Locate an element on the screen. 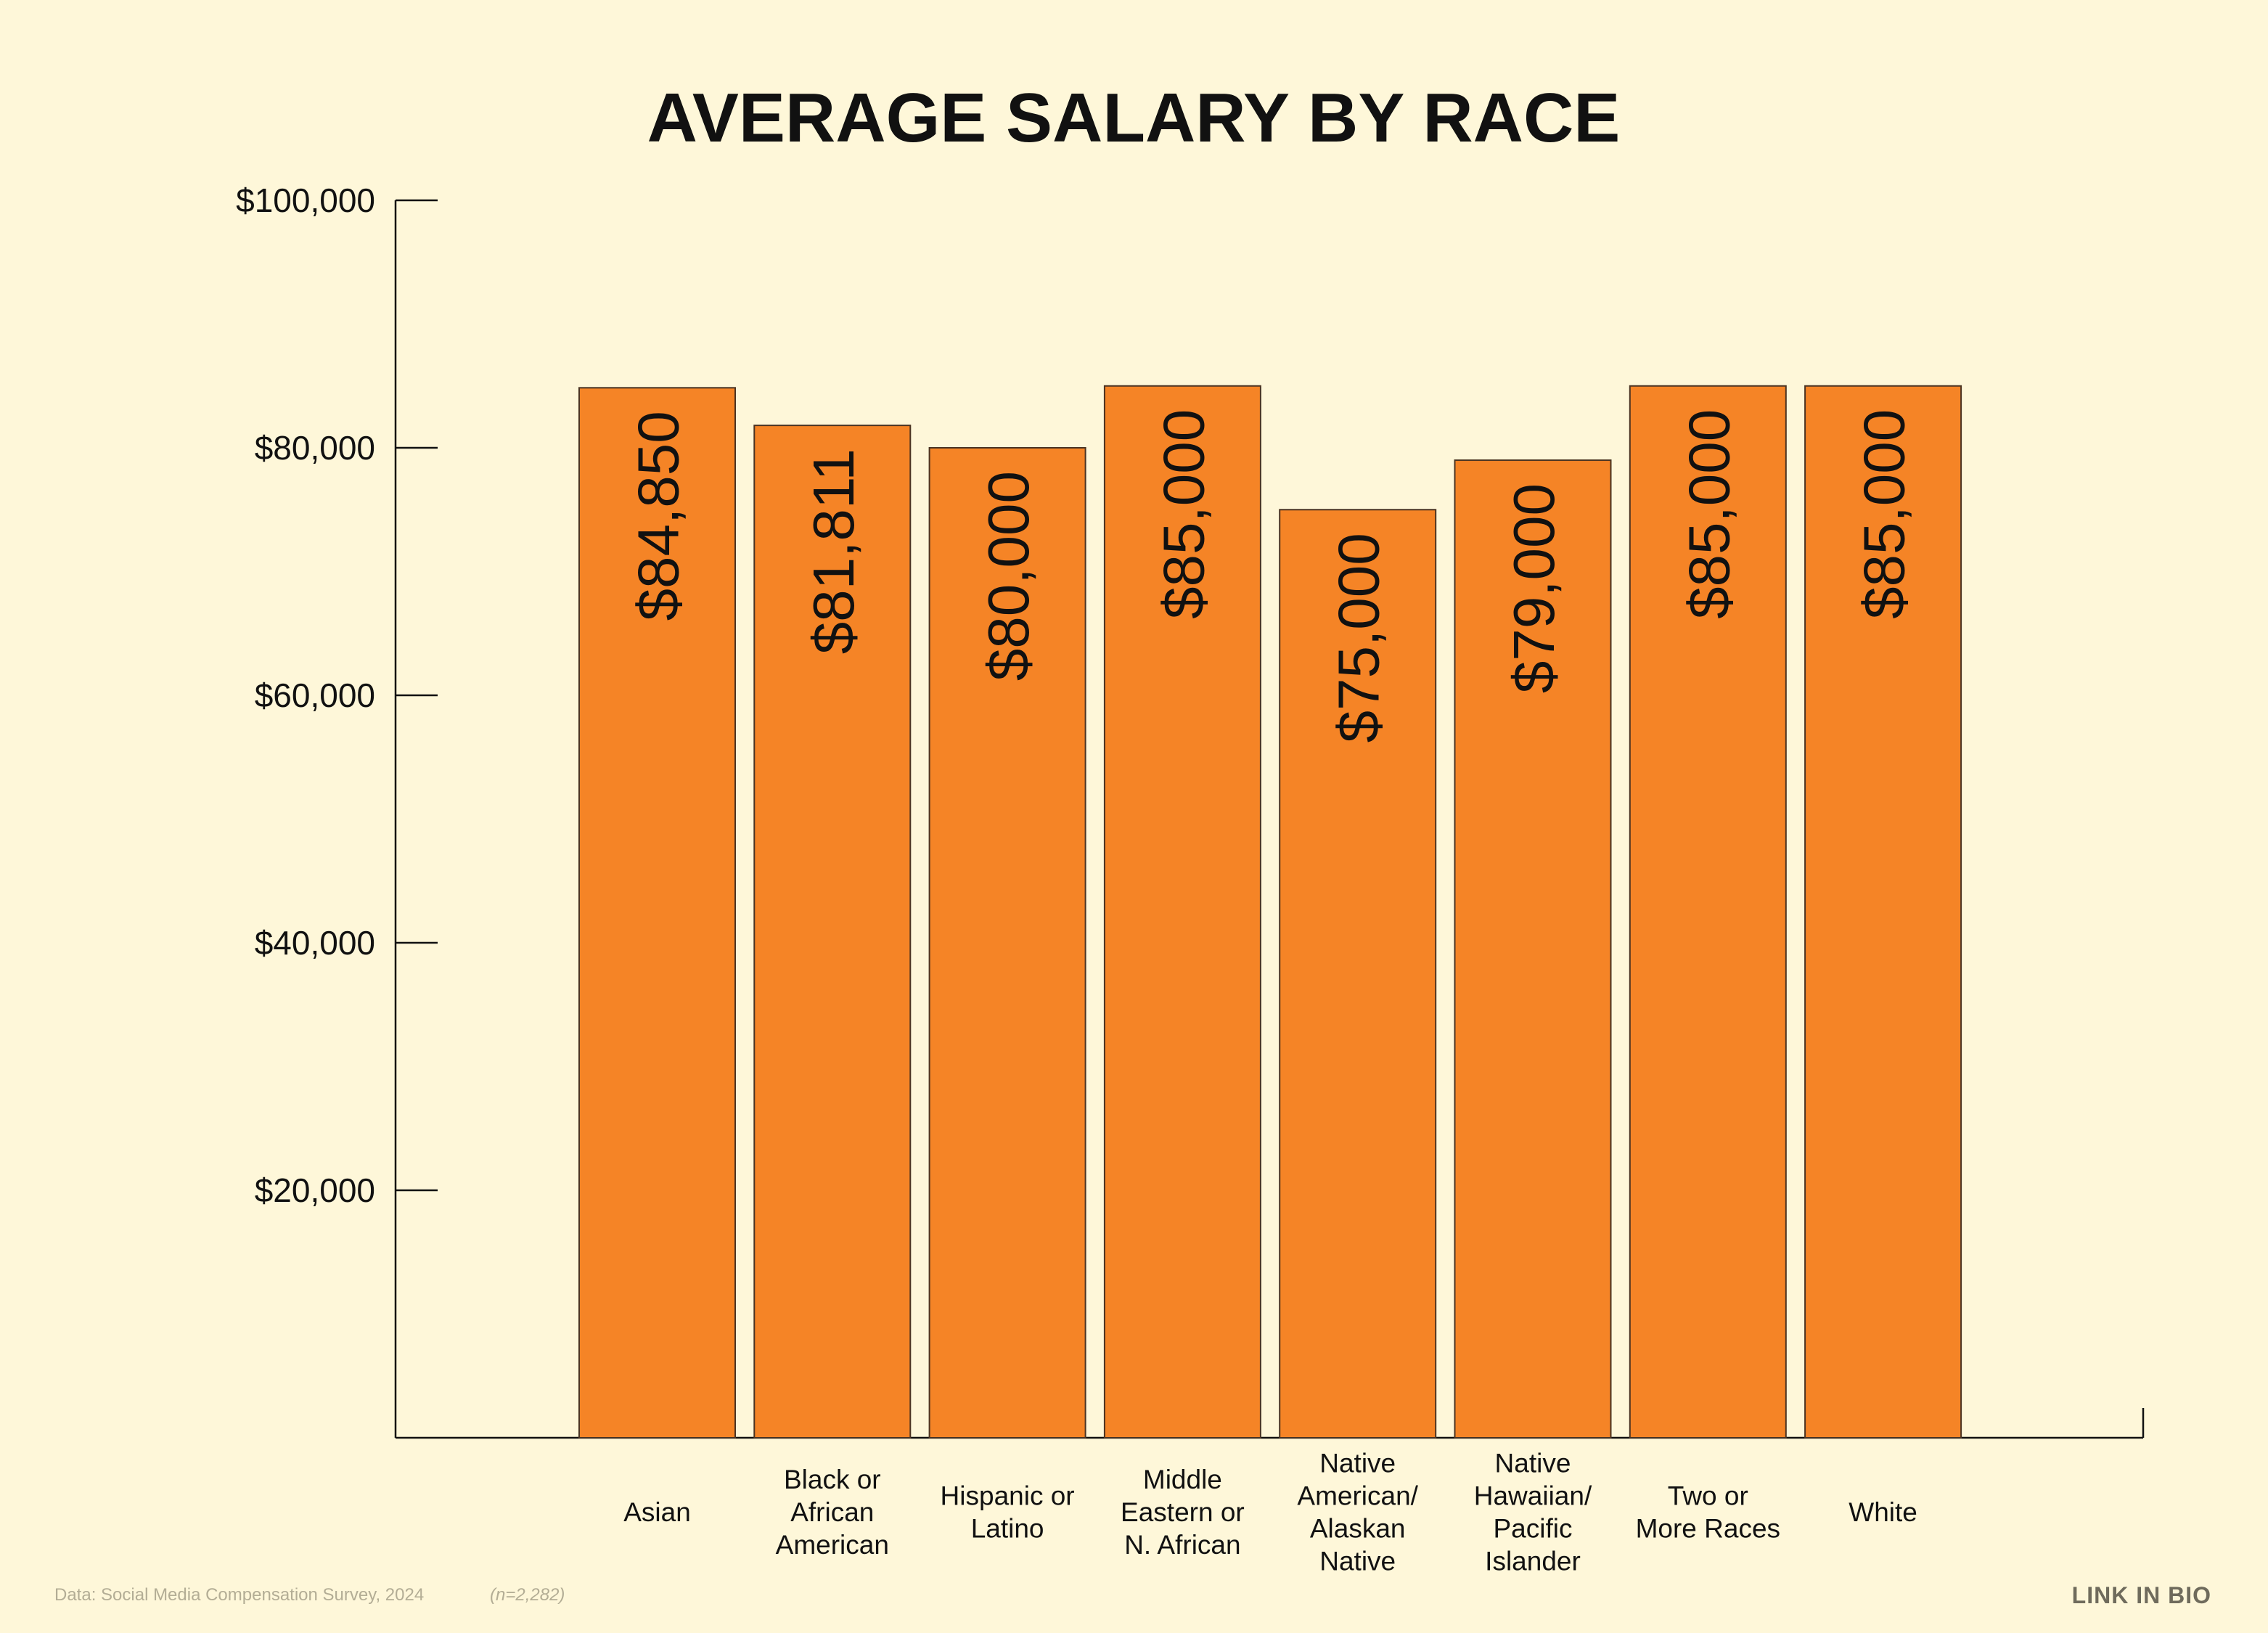  y-axis-ticks: $100,000 $80,000 $60,000 $40,000 $20,000 is located at coordinates (337, 695).